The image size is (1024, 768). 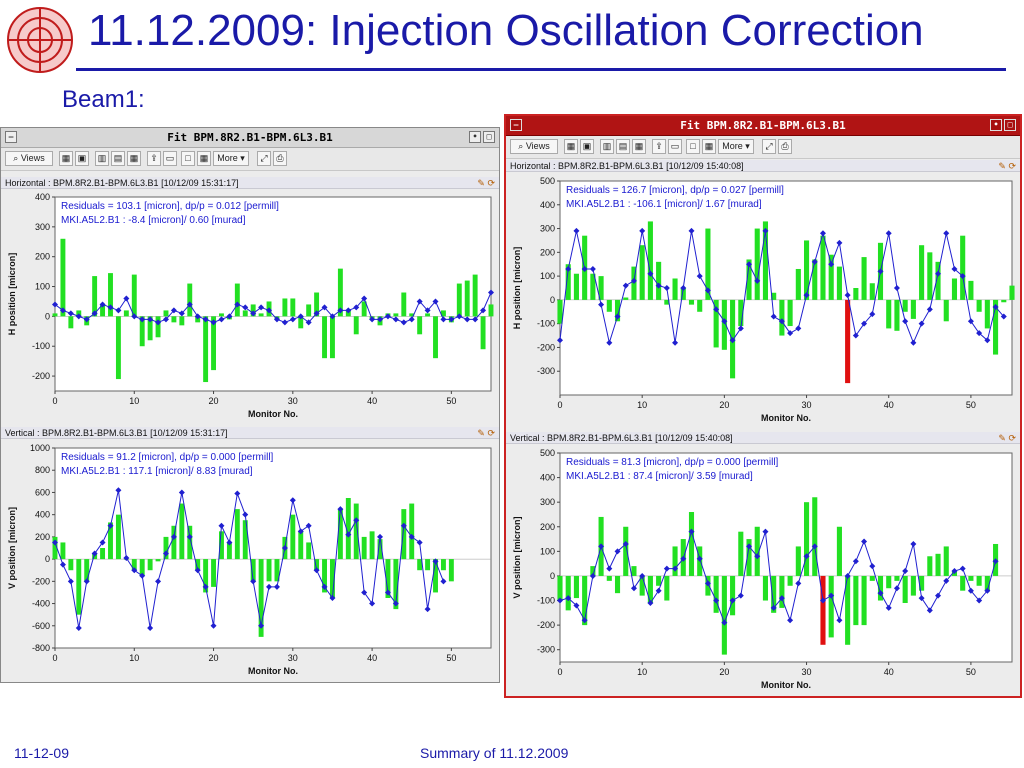 What do you see at coordinates (54, 401) in the screenshot?
I see `x-tick-label: 0` at bounding box center [54, 401].